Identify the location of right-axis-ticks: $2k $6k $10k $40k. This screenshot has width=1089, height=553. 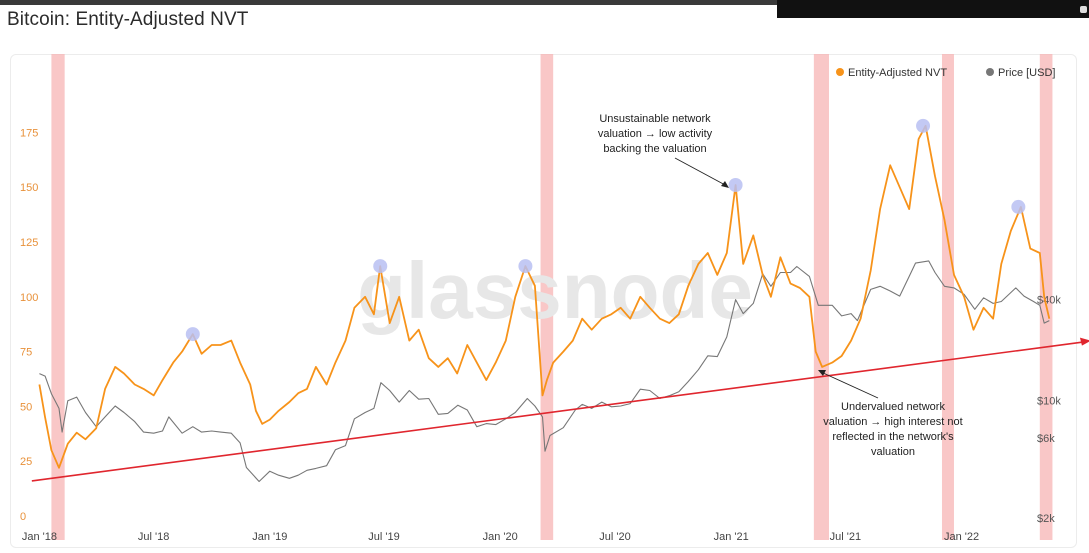
(1049, 410).